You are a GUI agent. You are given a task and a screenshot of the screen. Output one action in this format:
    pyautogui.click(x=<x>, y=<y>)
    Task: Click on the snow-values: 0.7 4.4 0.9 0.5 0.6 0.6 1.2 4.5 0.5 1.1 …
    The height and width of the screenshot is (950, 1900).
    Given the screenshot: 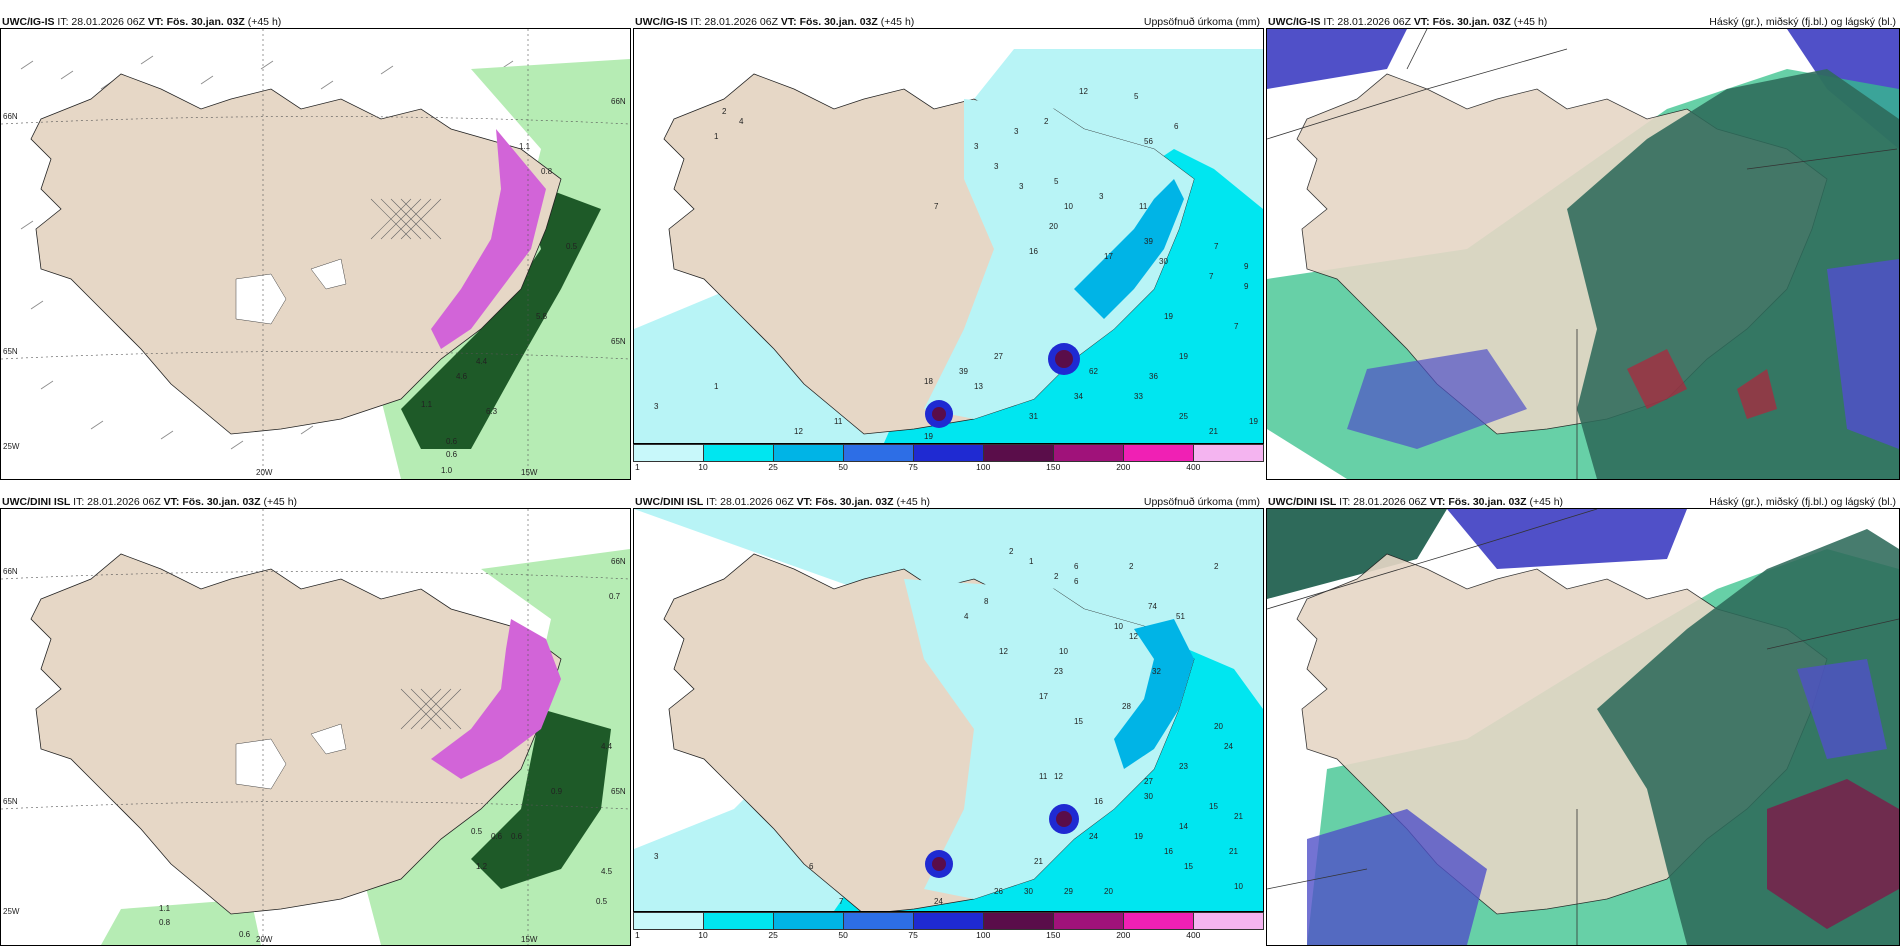 What is the action you would take?
    pyautogui.click(x=390, y=765)
    